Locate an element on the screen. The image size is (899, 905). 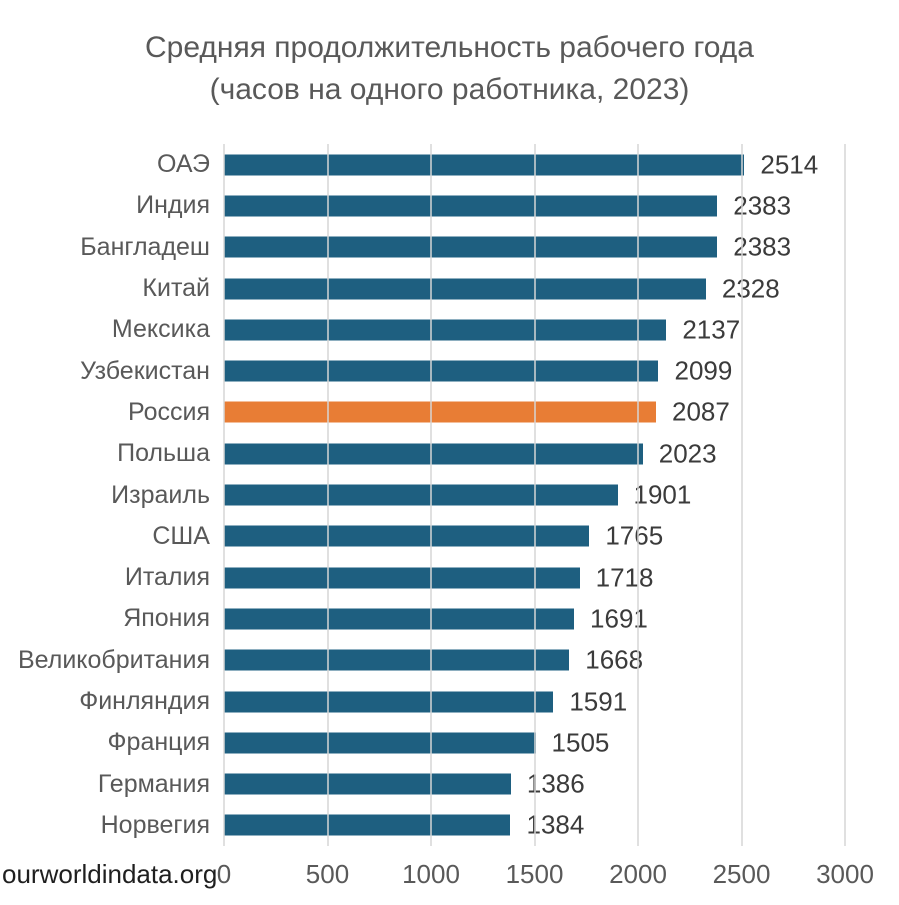
bar-track: 2099 is located at coordinates (534, 370).